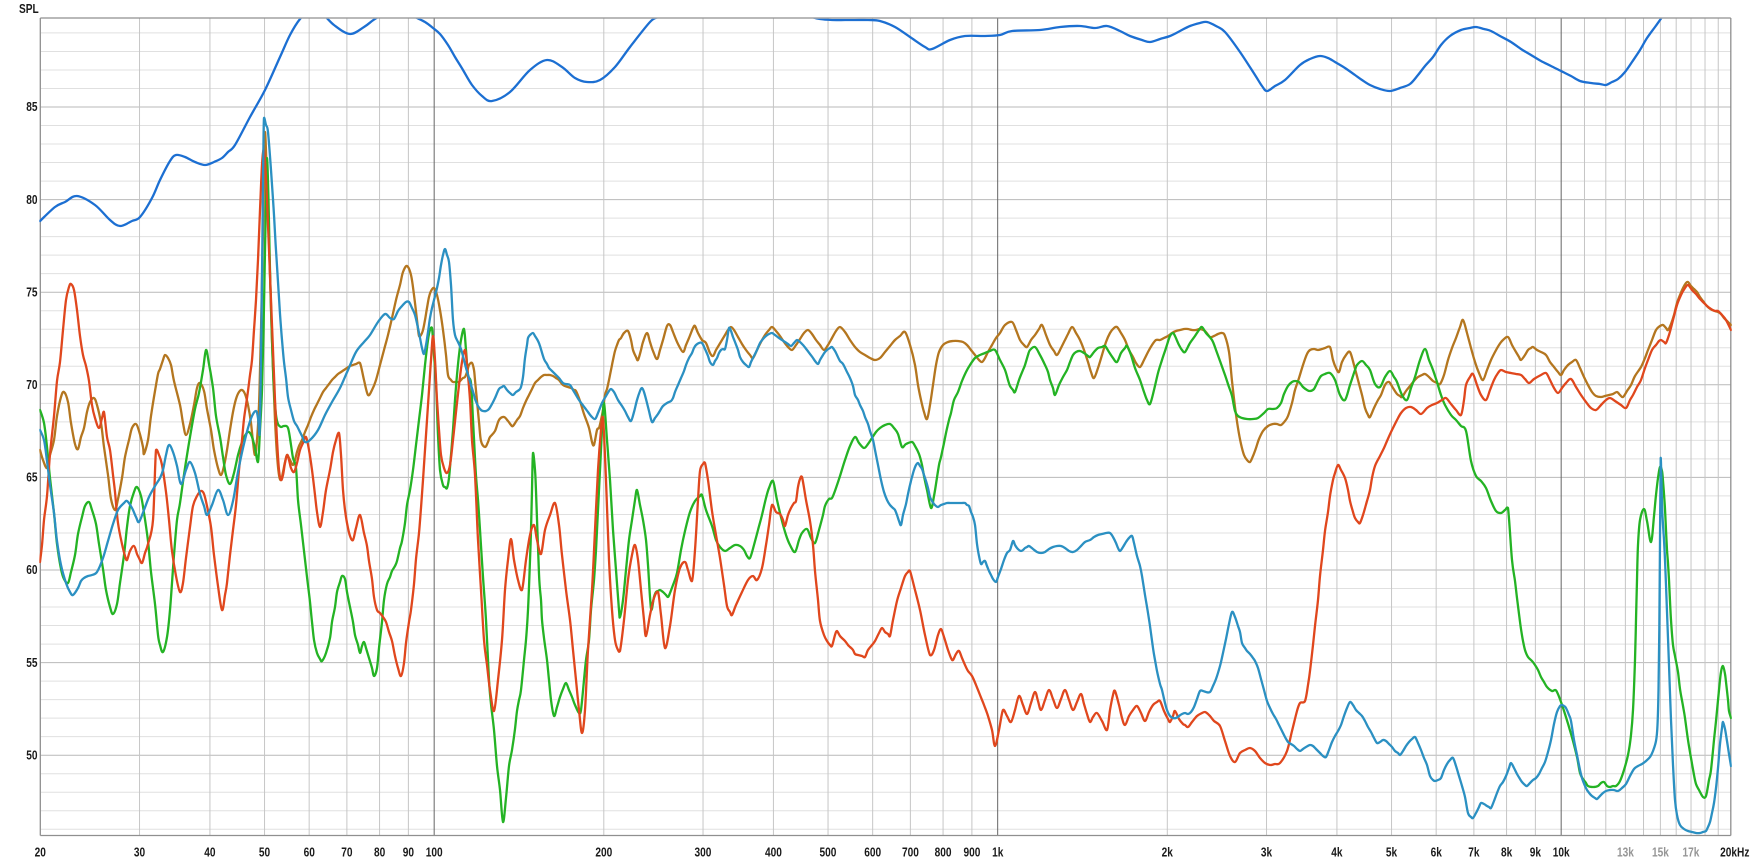 The image size is (1751, 868). Describe the element at coordinates (29, 9) in the screenshot. I see `svg-text: SPL` at that location.